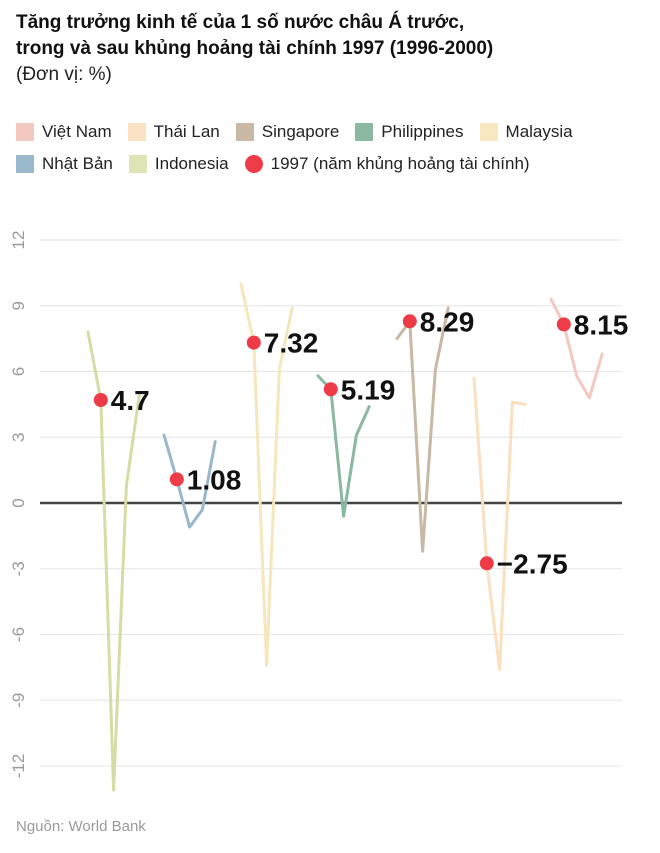  Describe the element at coordinates (18, 240) in the screenshot. I see `y-tick-label: 12` at that location.